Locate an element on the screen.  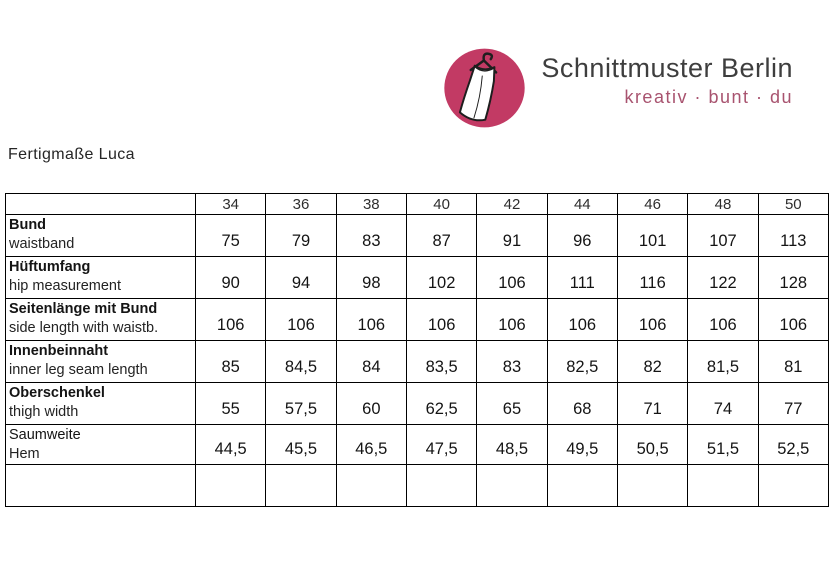
value-seitenl-nge-mit-bund-size-44: 106 is located at coordinates (582, 319).